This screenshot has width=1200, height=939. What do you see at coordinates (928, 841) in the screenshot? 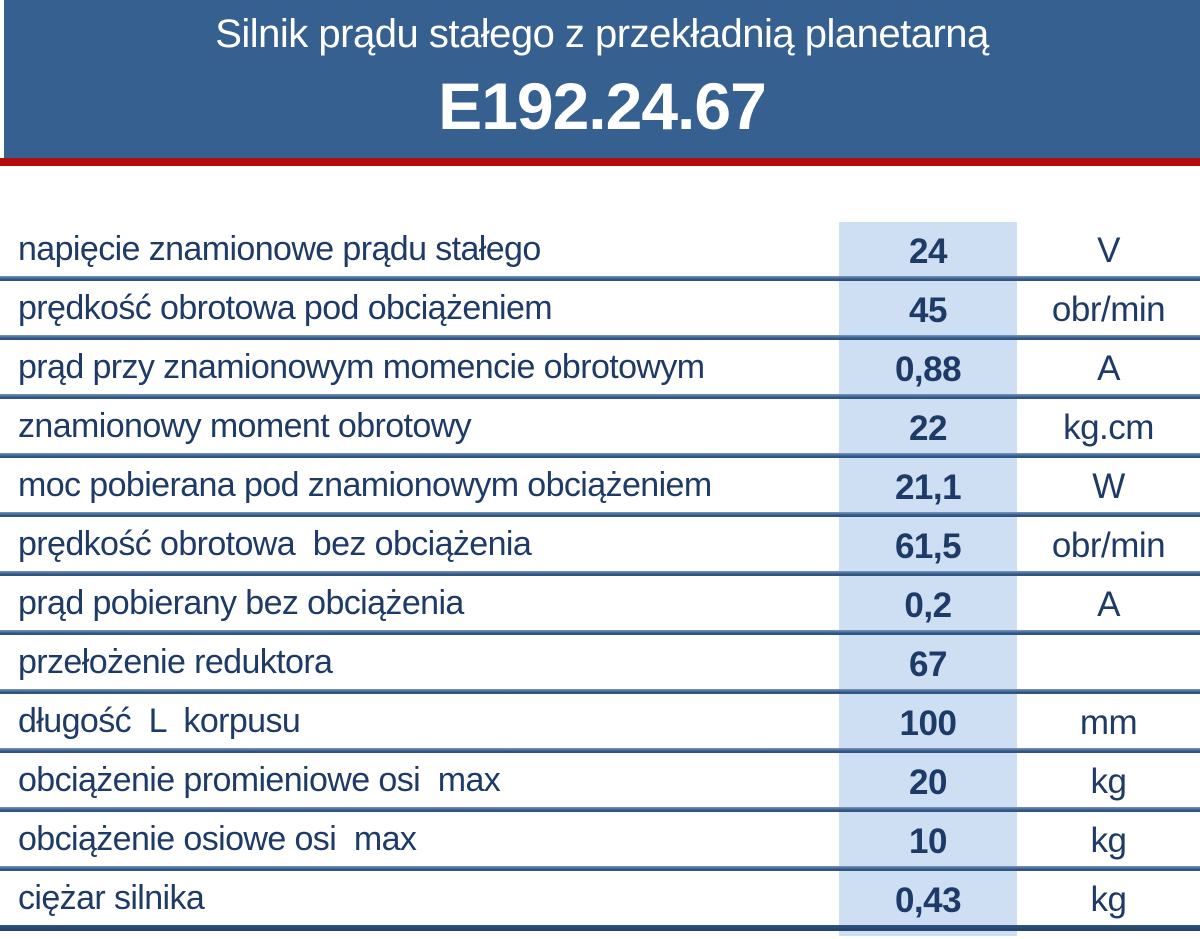
I see `spec-value: 10` at bounding box center [928, 841].